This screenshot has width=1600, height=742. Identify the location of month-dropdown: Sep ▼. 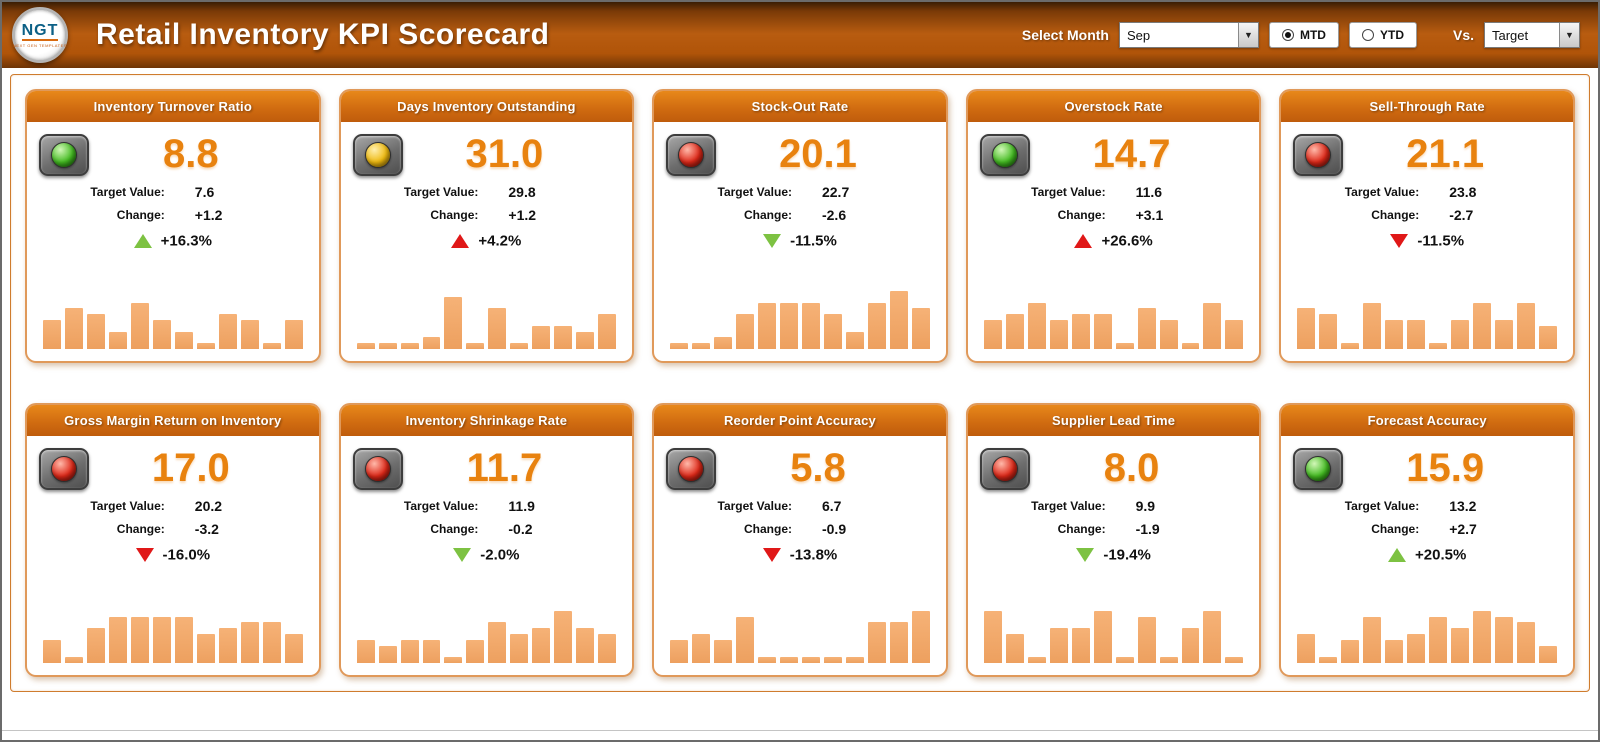
(1188, 35).